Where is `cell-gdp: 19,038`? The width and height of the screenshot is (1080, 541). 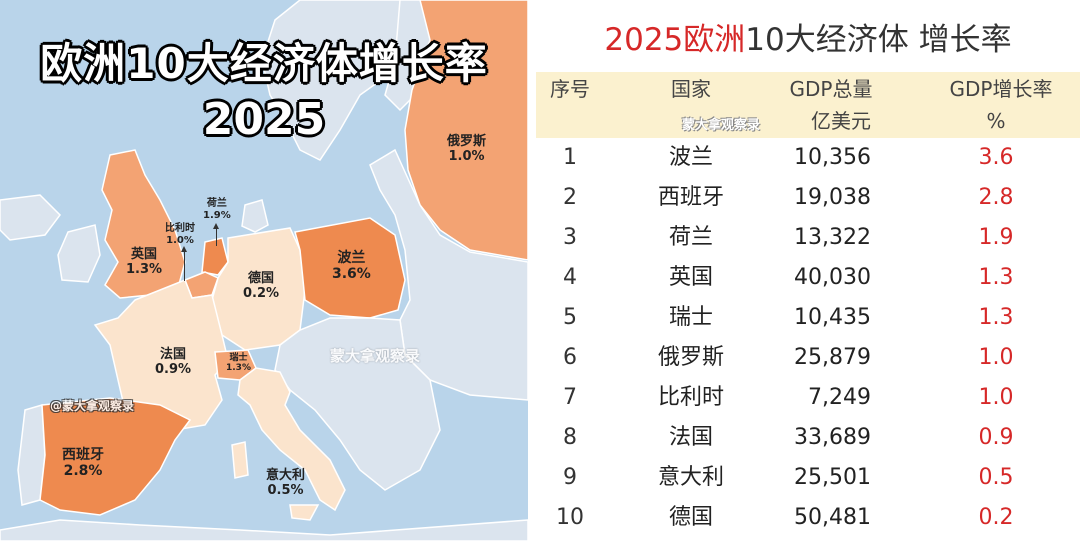
cell-gdp: 19,038 is located at coordinates (832, 197).